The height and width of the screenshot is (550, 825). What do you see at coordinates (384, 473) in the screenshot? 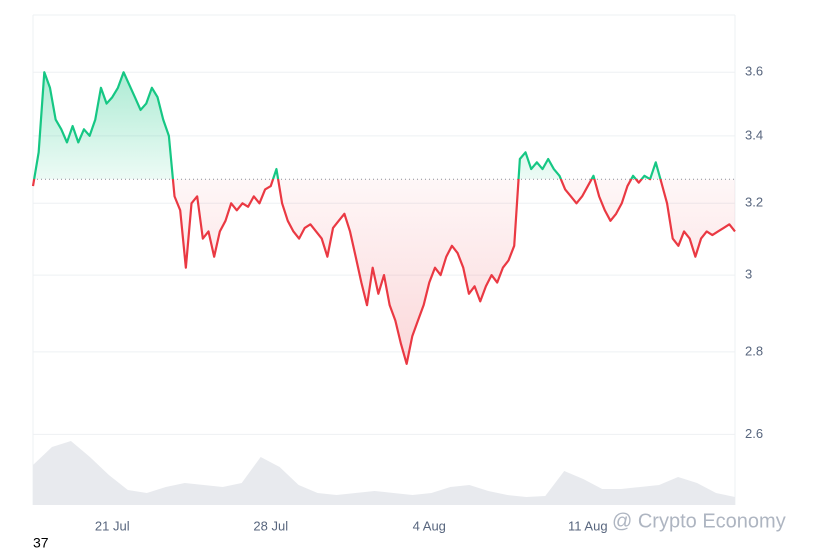
I see `volume-area` at bounding box center [384, 473].